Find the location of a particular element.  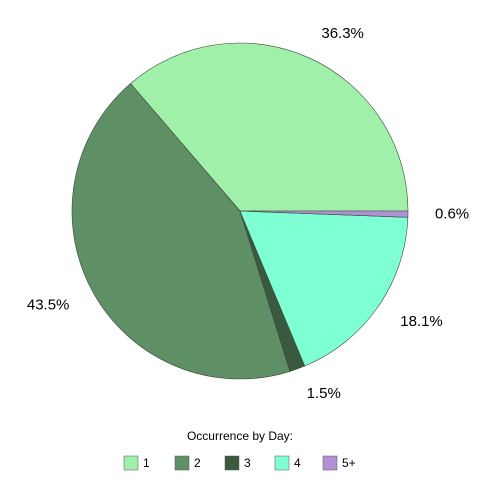

legend-label: 1 is located at coordinates (146, 463).